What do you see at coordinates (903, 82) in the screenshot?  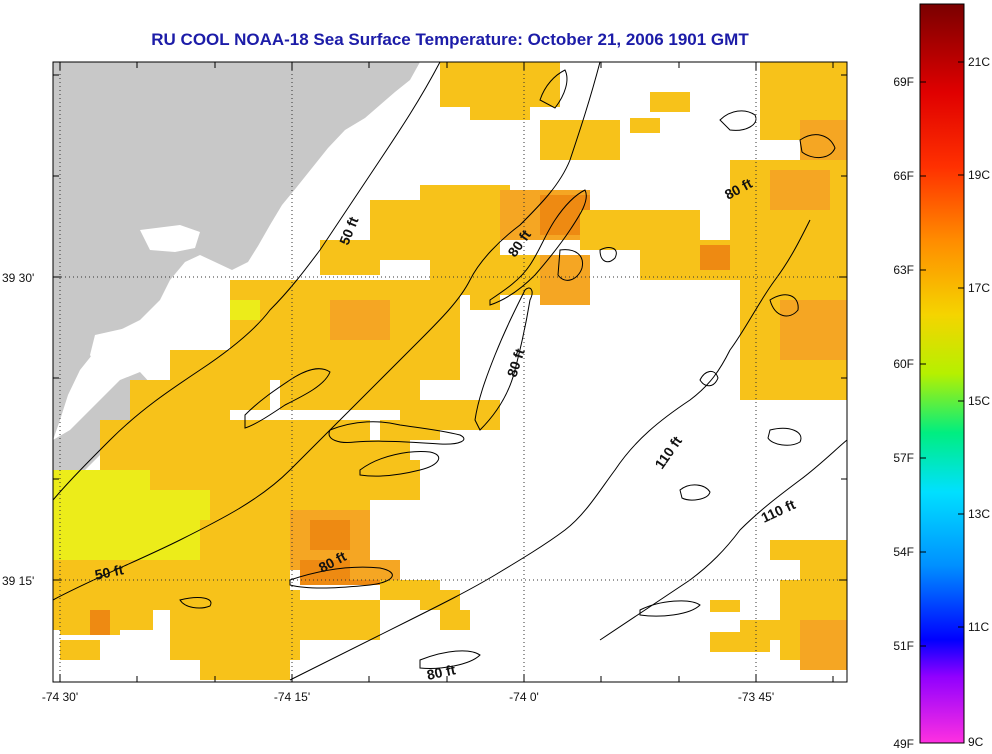 I see `colorbar-f-label: 69F` at bounding box center [903, 82].